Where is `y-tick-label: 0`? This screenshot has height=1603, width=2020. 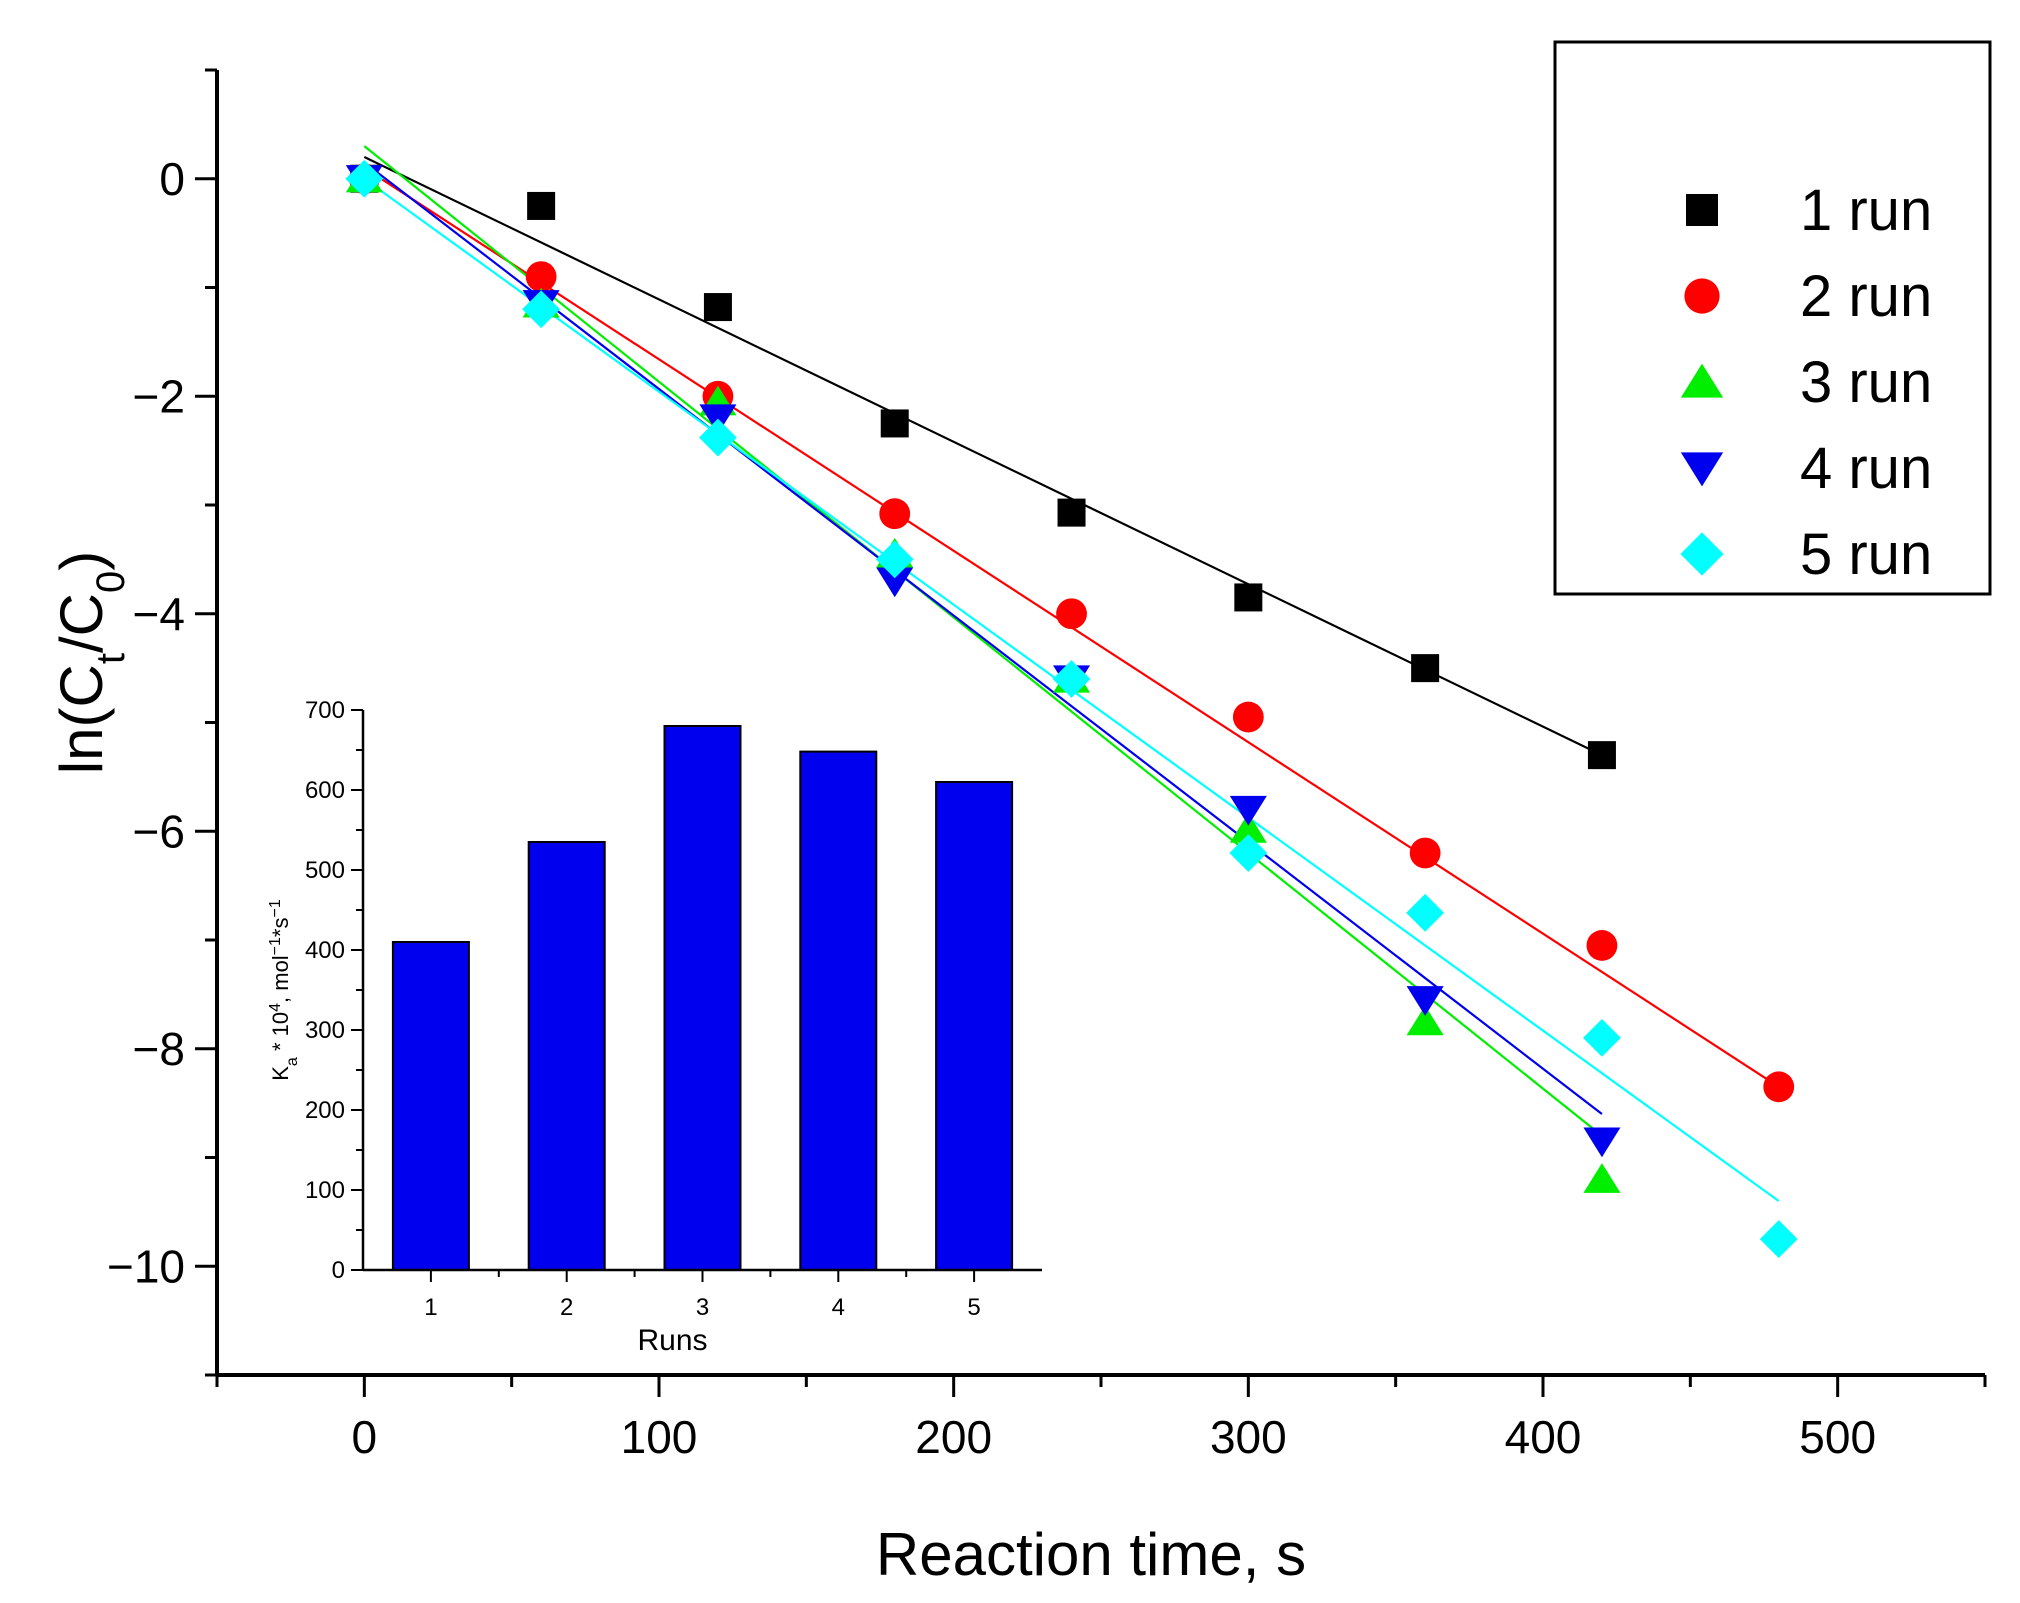
y-tick-label: 0 is located at coordinates (172, 179).